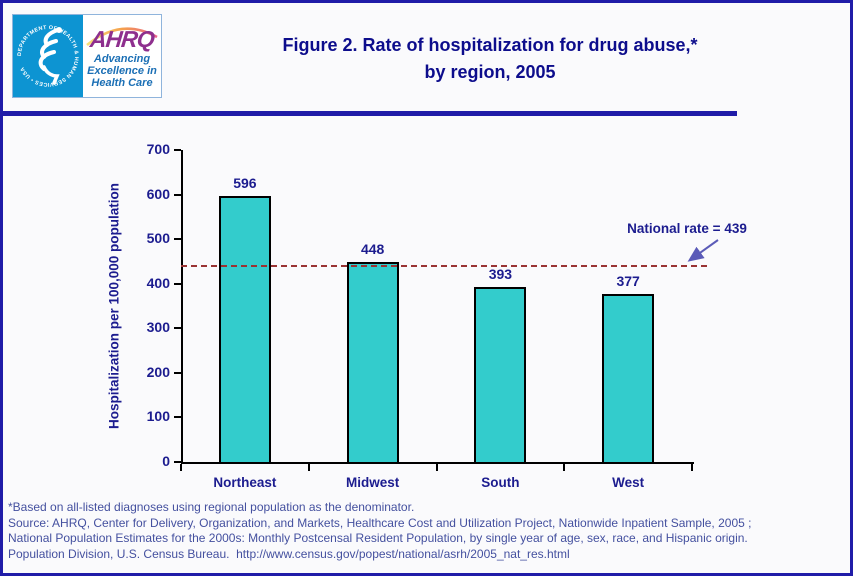 The height and width of the screenshot is (576, 853). What do you see at coordinates (368, 113) in the screenshot?
I see `header-divider` at bounding box center [368, 113].